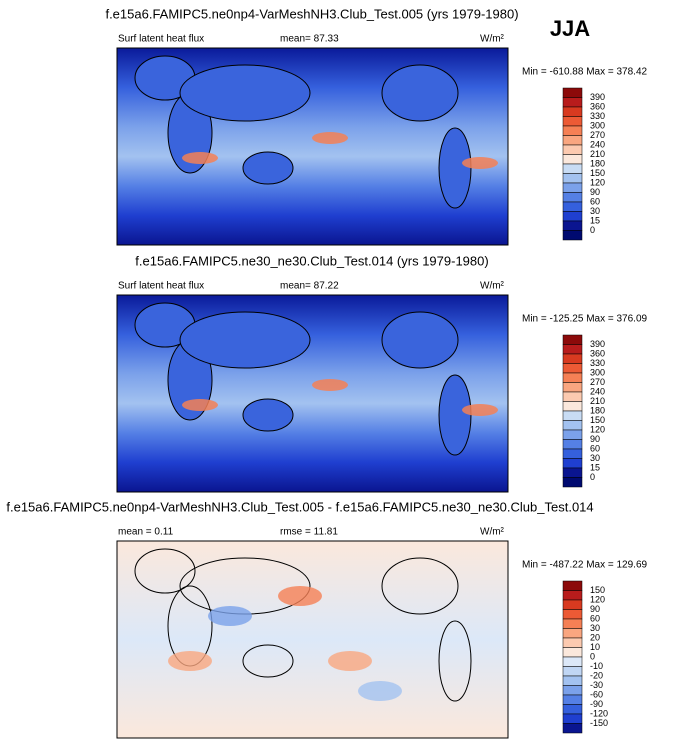  What do you see at coordinates (597, 372) in the screenshot?
I see `colorbar-label: 300` at bounding box center [597, 372].